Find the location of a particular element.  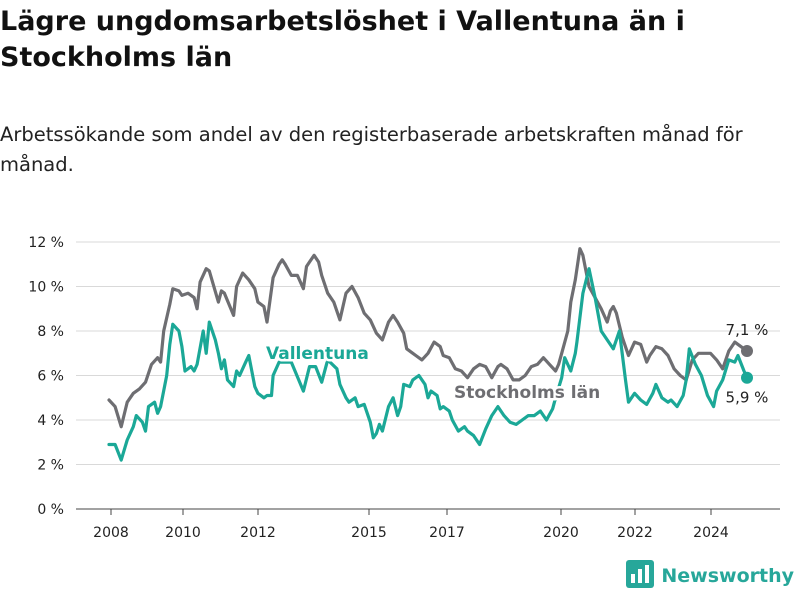

y-tick-label: 0 % is located at coordinates (50, 510).